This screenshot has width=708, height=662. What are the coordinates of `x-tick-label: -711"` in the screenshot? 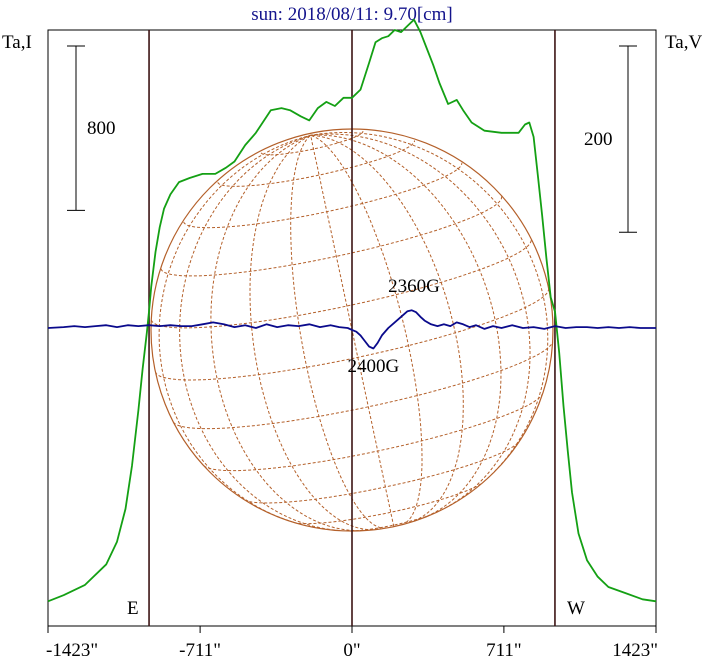 It's located at (200, 650).